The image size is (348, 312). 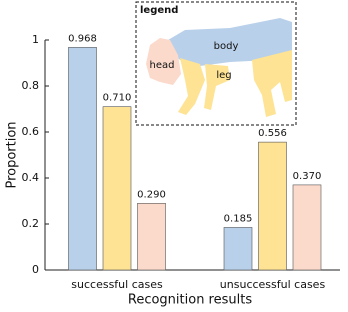 What do you see at coordinates (31, 85) in the screenshot?
I see `y-tick-label: 0.8` at bounding box center [31, 85].